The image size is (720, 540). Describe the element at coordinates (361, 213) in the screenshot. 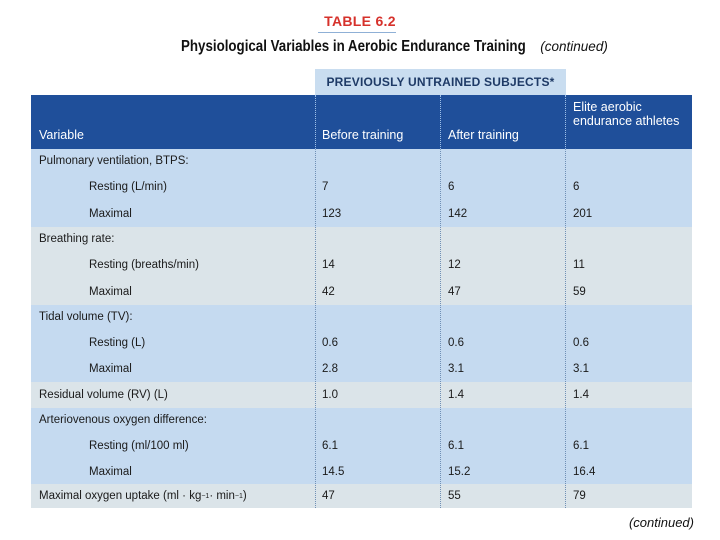

I see `table-row: Maximal 123 142 201` at that location.